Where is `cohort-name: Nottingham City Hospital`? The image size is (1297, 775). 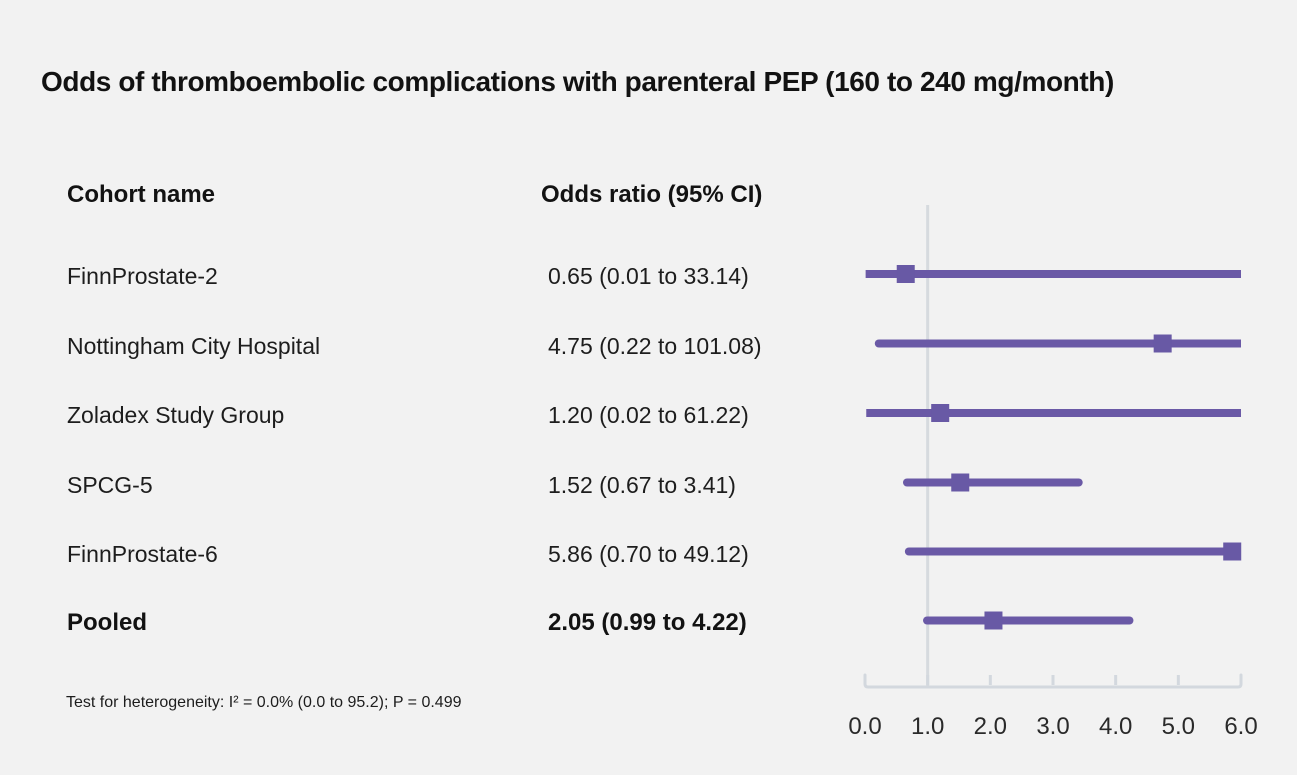 cohort-name: Nottingham City Hospital is located at coordinates (194, 345).